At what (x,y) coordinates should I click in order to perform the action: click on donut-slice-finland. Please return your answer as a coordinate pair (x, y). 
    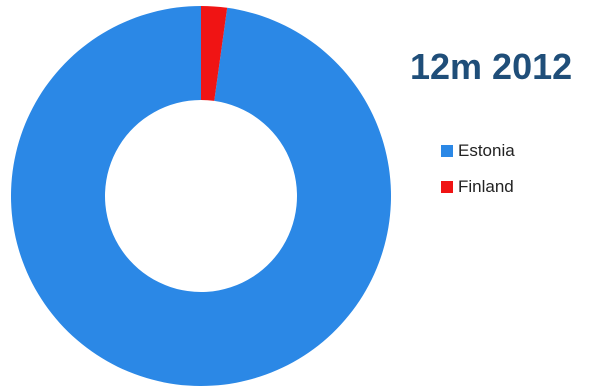
    Looking at the image, I should click on (214, 53).